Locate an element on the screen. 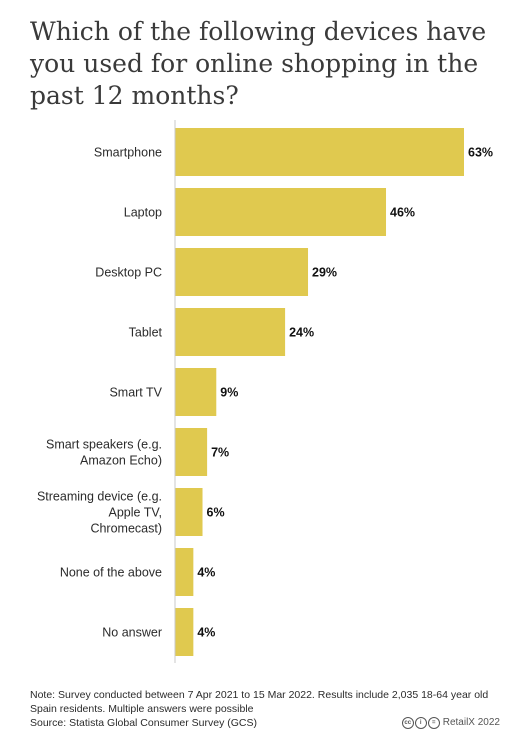 The height and width of the screenshot is (753, 530). data-label-7: 6% is located at coordinates (216, 513).